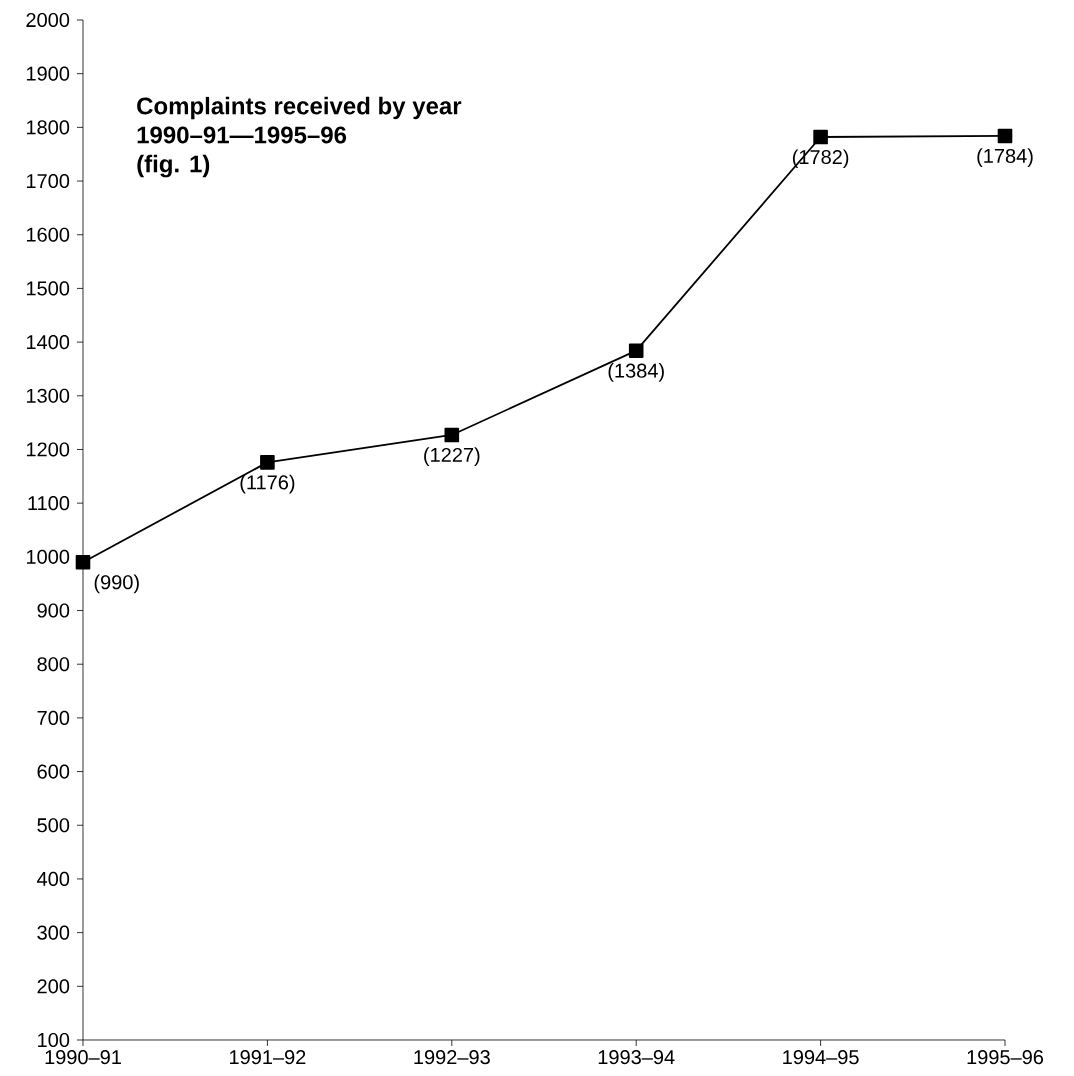 This screenshot has width=1074, height=1076. What do you see at coordinates (53, 664) in the screenshot?
I see `y-tick-label: 800` at bounding box center [53, 664].